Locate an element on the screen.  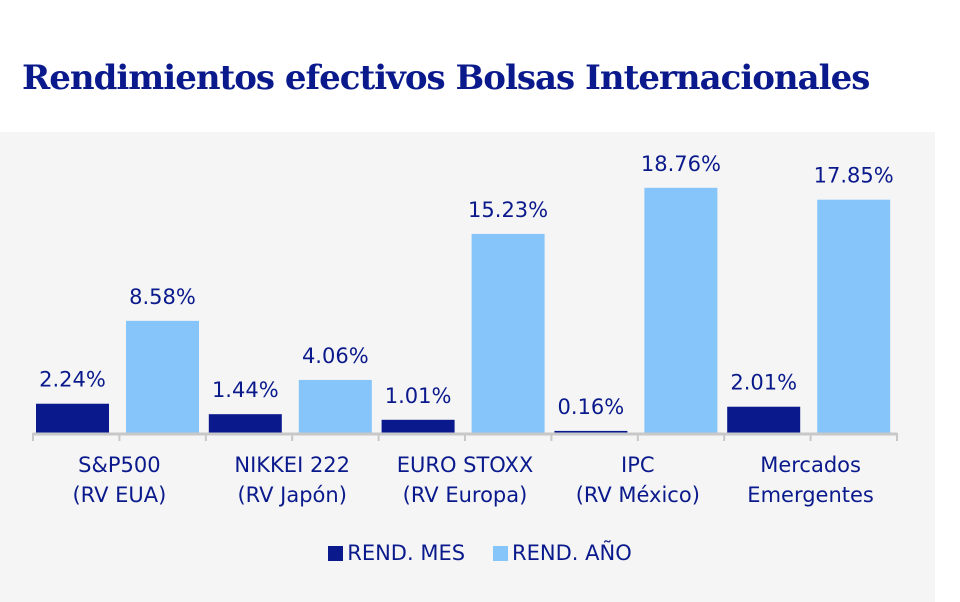
legend-swatch-mes is located at coordinates (336, 553).